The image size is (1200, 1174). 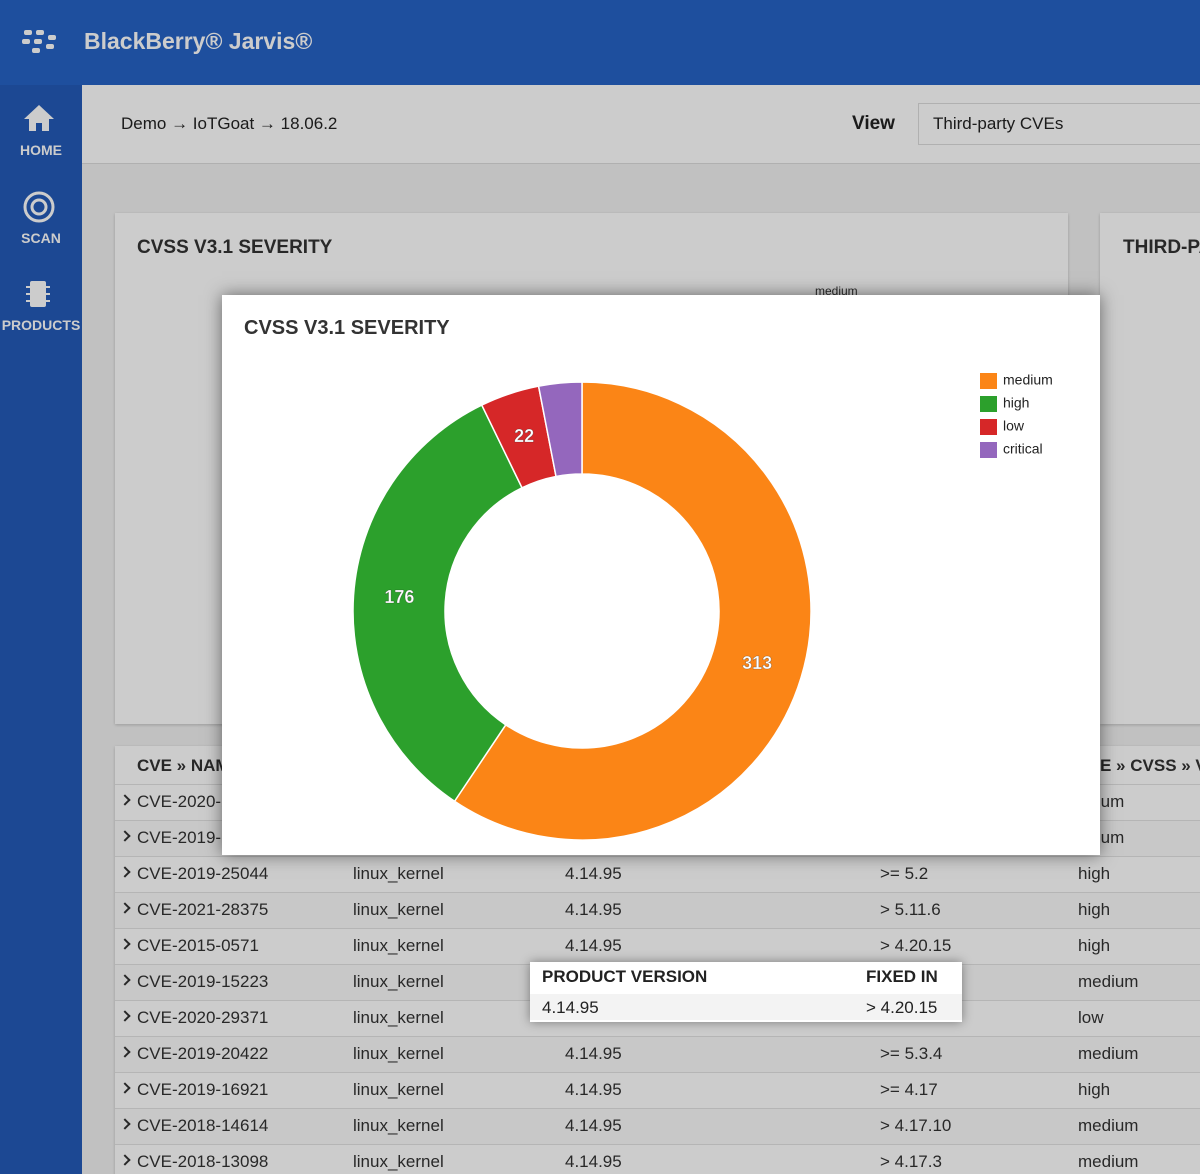 I want to click on legend-label: medium, so click(x=1028, y=380).